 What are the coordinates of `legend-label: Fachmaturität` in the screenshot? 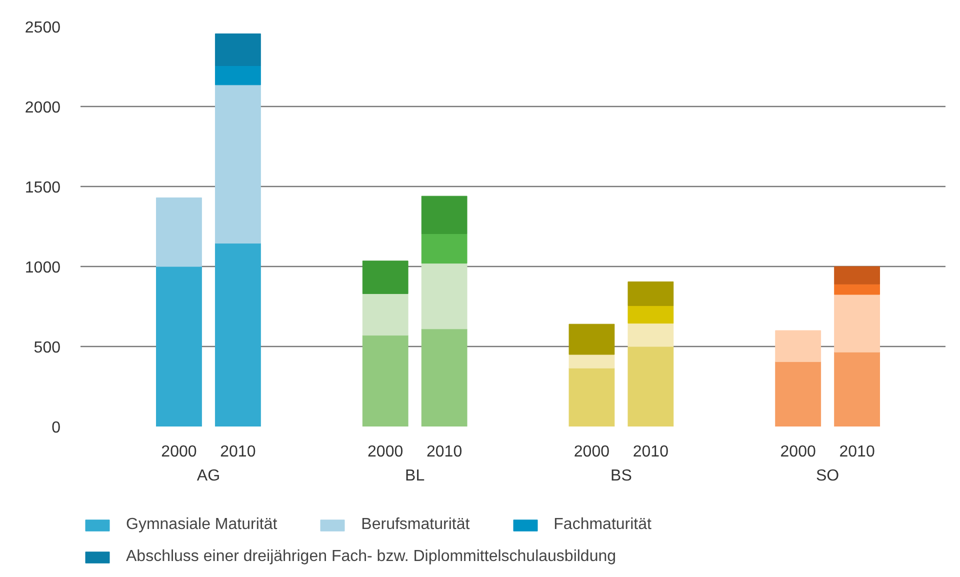 It's located at (603, 525).